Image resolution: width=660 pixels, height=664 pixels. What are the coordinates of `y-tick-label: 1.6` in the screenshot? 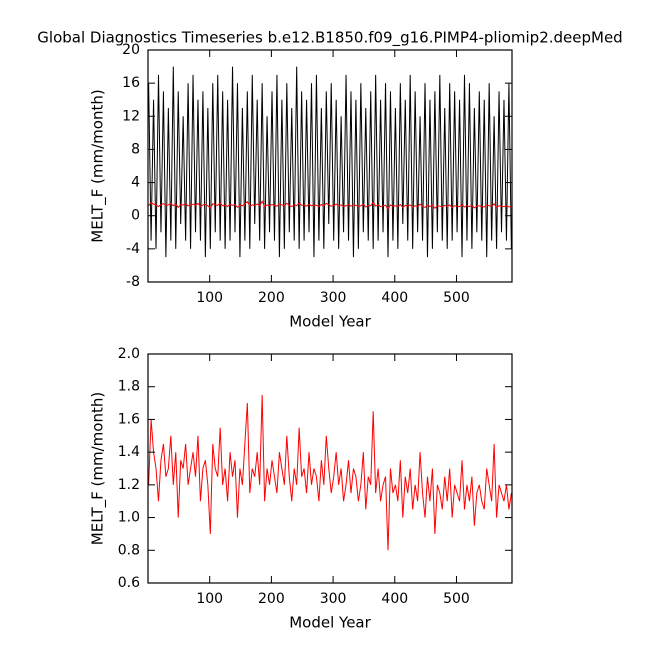 It's located at (129, 419).